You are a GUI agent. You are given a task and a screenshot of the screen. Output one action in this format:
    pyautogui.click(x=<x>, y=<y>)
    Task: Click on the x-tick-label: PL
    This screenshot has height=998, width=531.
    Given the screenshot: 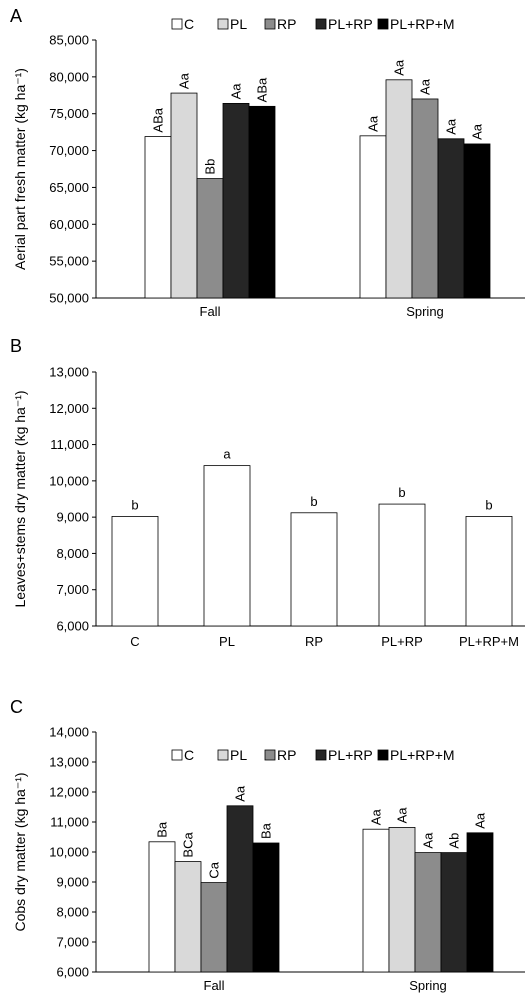 What is the action you would take?
    pyautogui.click(x=227, y=641)
    